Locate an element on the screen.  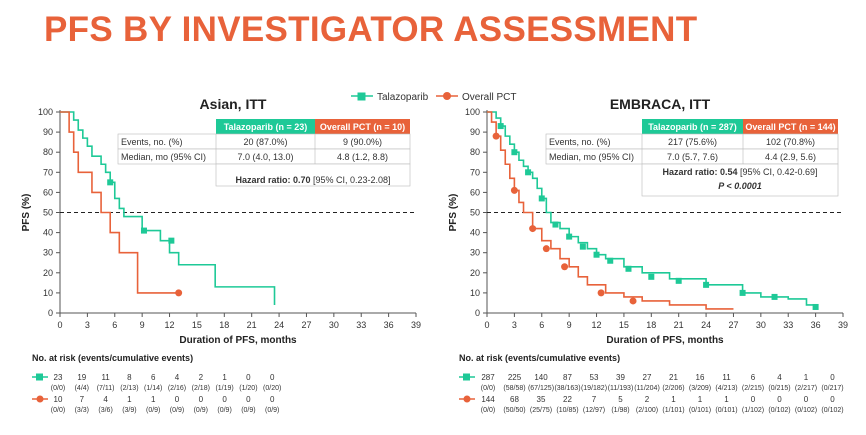
at-risk-talazoparib-count: 53 is located at coordinates (594, 377).